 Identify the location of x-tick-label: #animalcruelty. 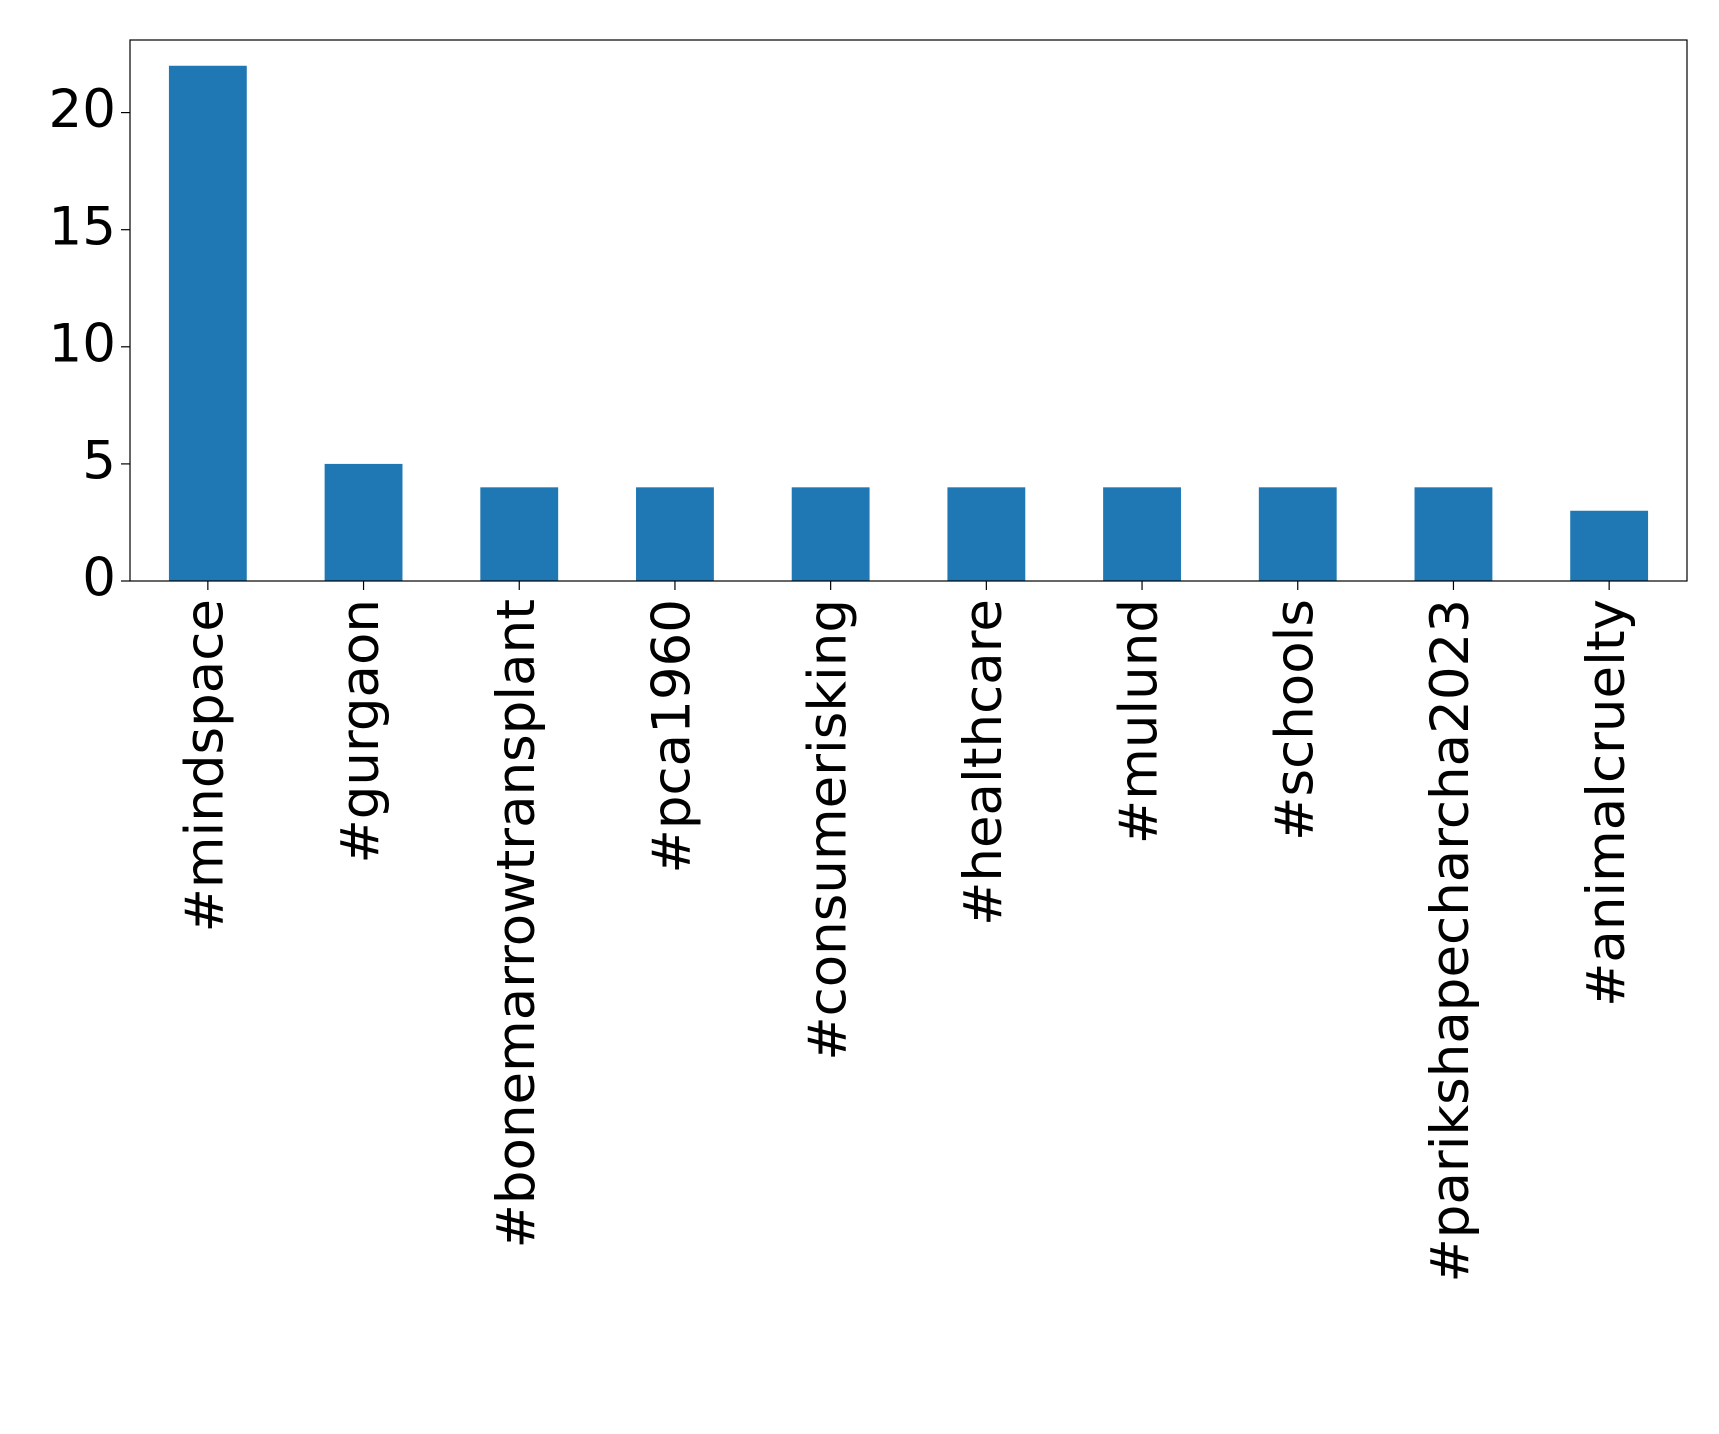
(1606, 803).